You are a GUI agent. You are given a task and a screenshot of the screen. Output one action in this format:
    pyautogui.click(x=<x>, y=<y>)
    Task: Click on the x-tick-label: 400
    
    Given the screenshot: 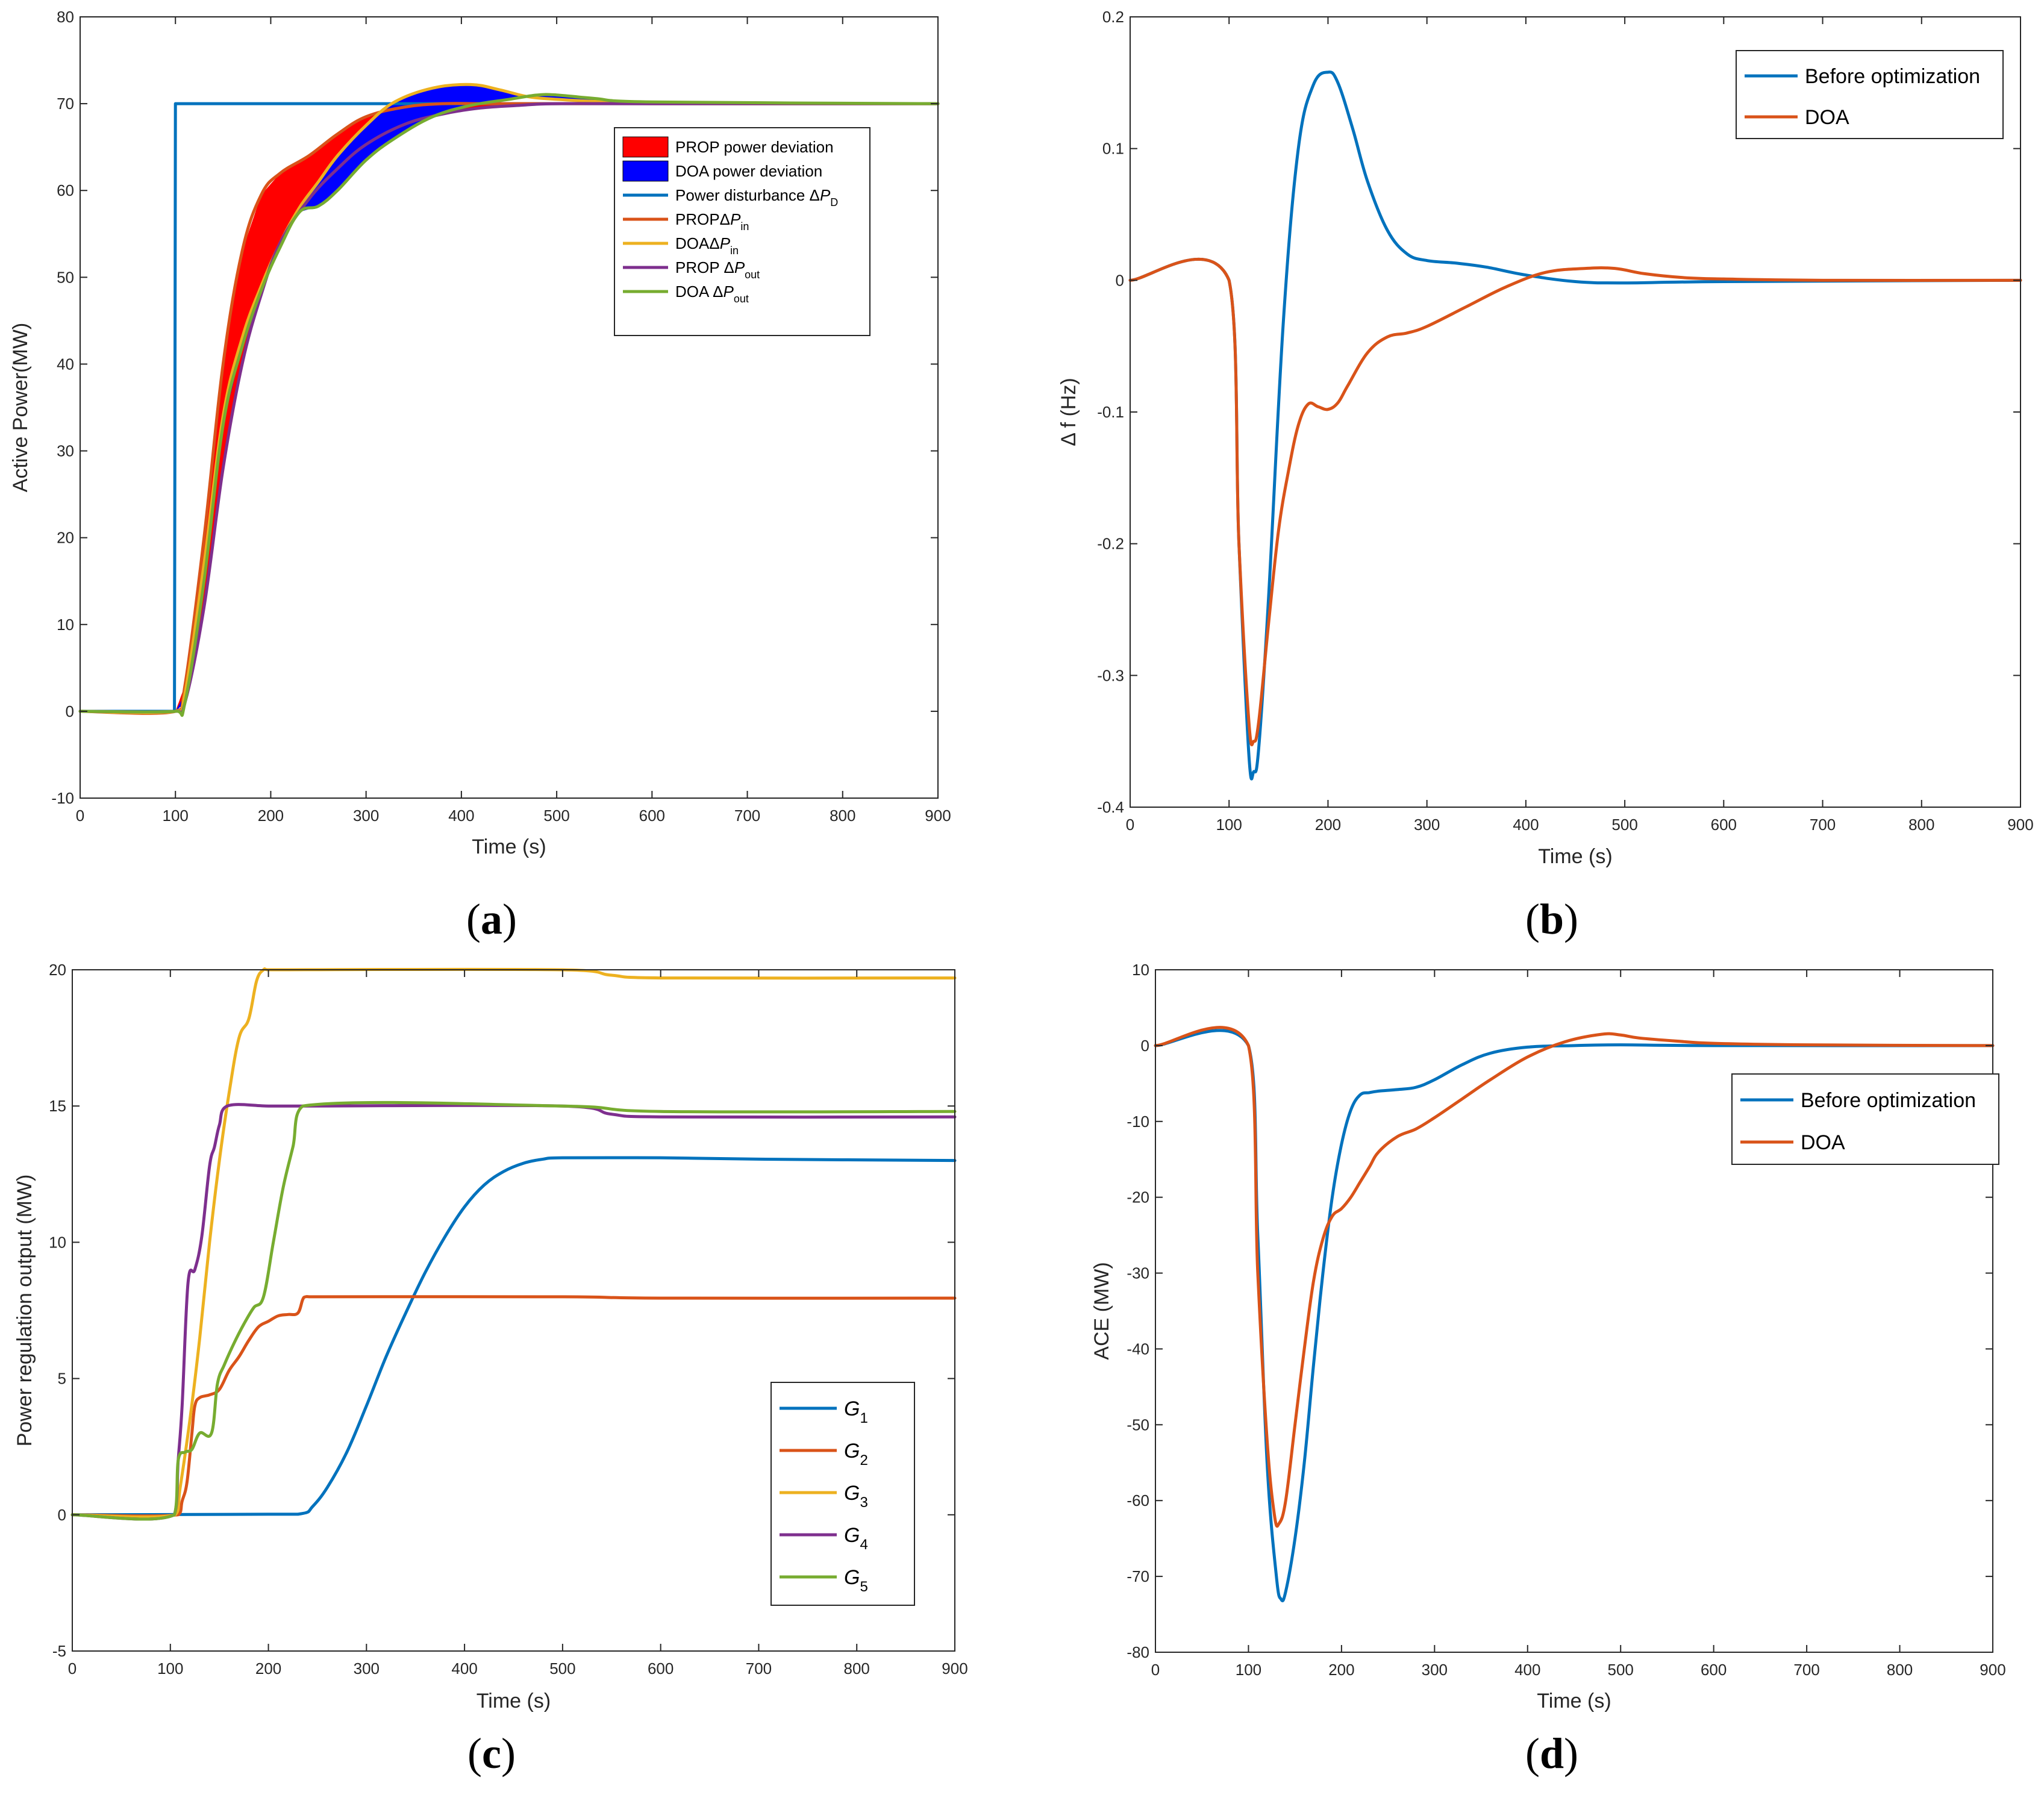 What is the action you would take?
    pyautogui.click(x=1527, y=1670)
    